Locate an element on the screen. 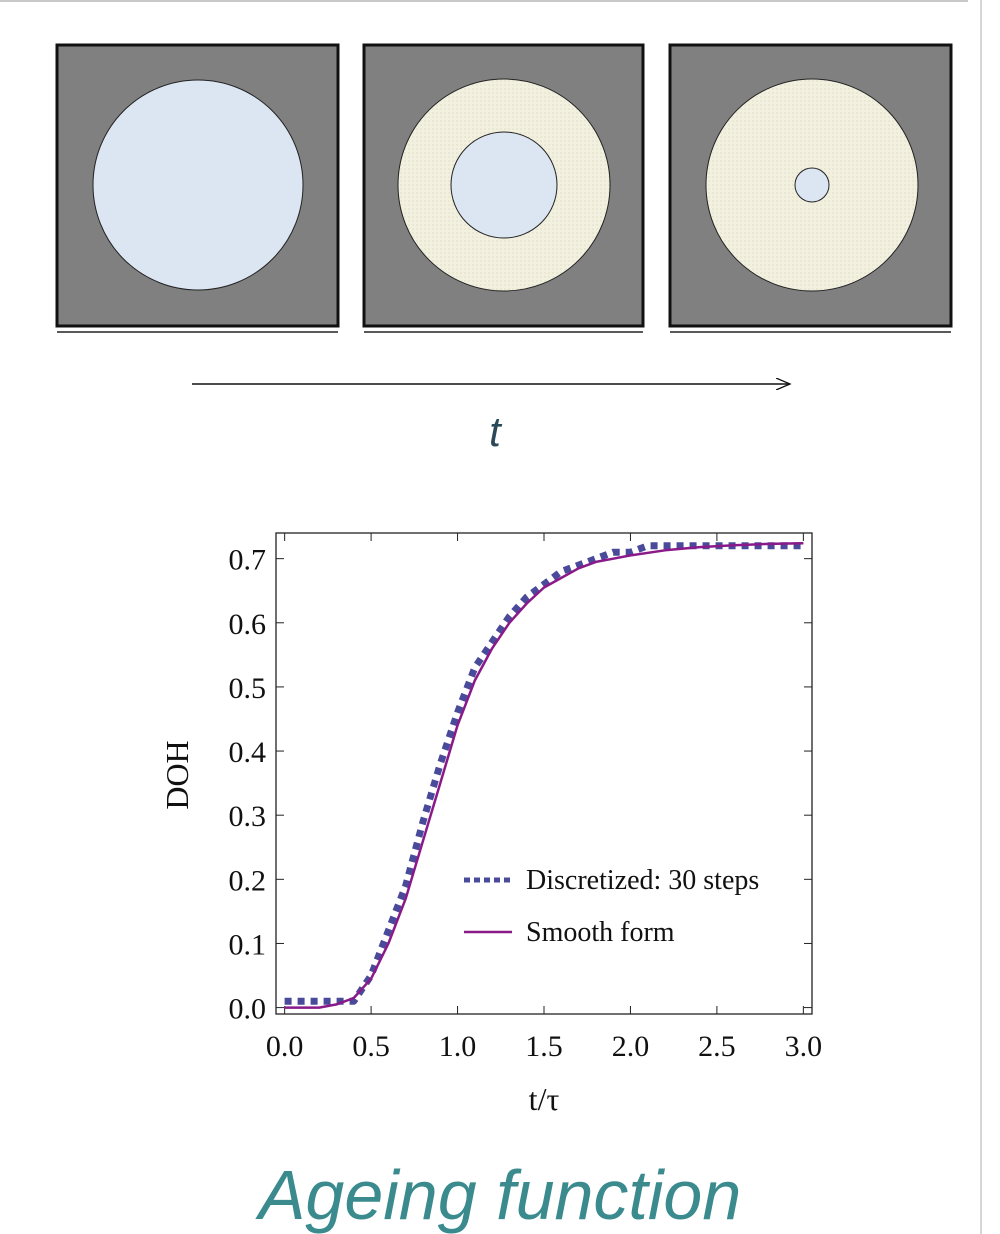 The width and height of the screenshot is (1000, 1234). x-axis-label: t/τ is located at coordinates (544, 1099).